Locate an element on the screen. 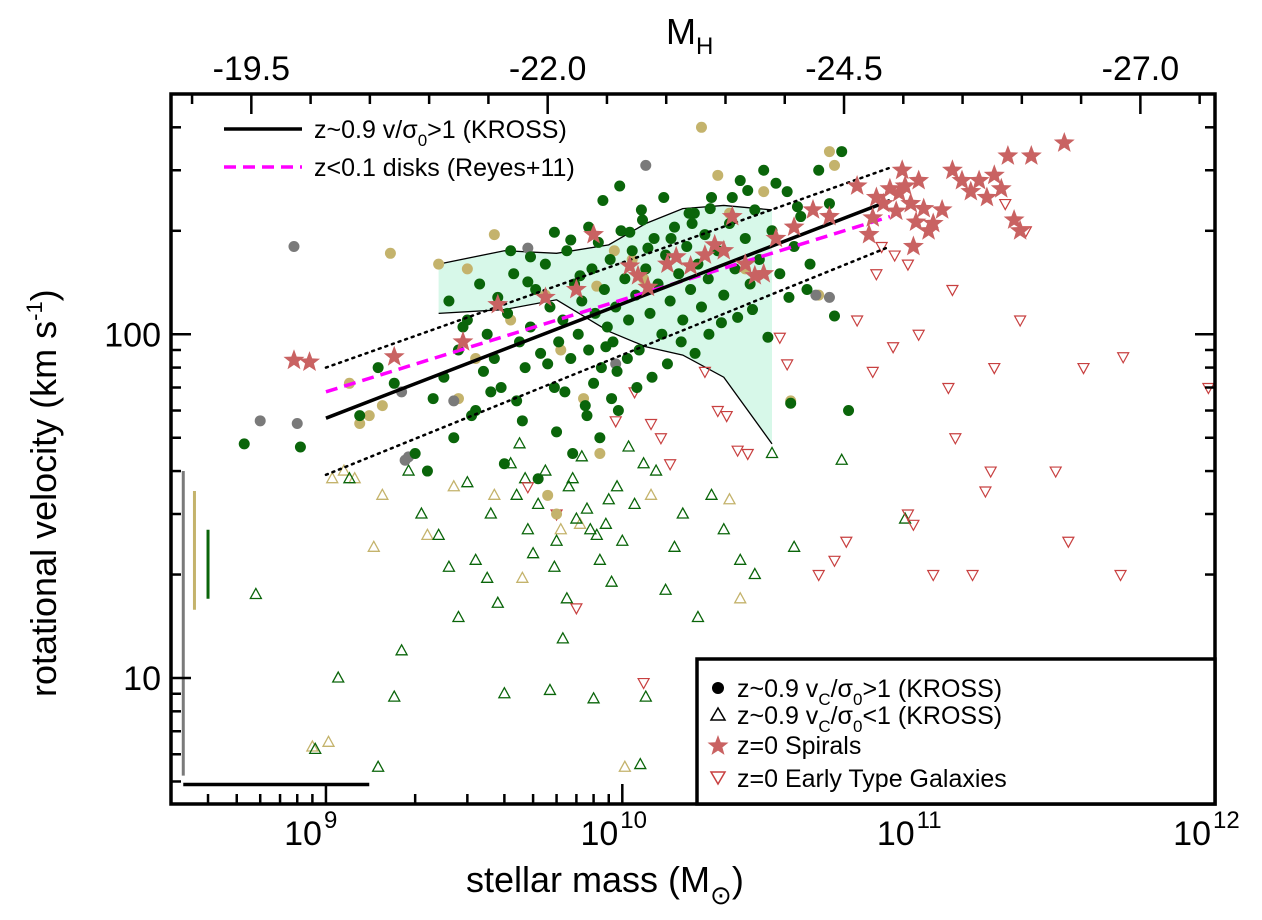 This screenshot has height=920, width=1262. legend-text-spirals: z=0 Spirals is located at coordinates (799, 746).